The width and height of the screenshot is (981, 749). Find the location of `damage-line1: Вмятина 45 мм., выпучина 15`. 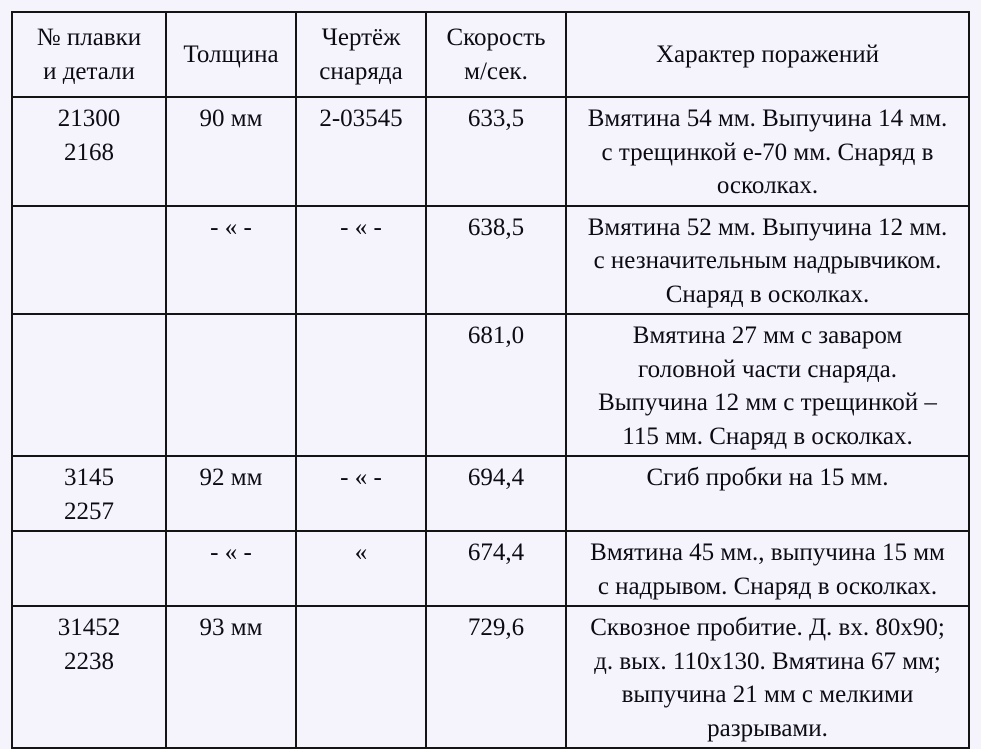

damage-line1: Вмятина 45 мм., выпучина 15 is located at coordinates (748, 552).